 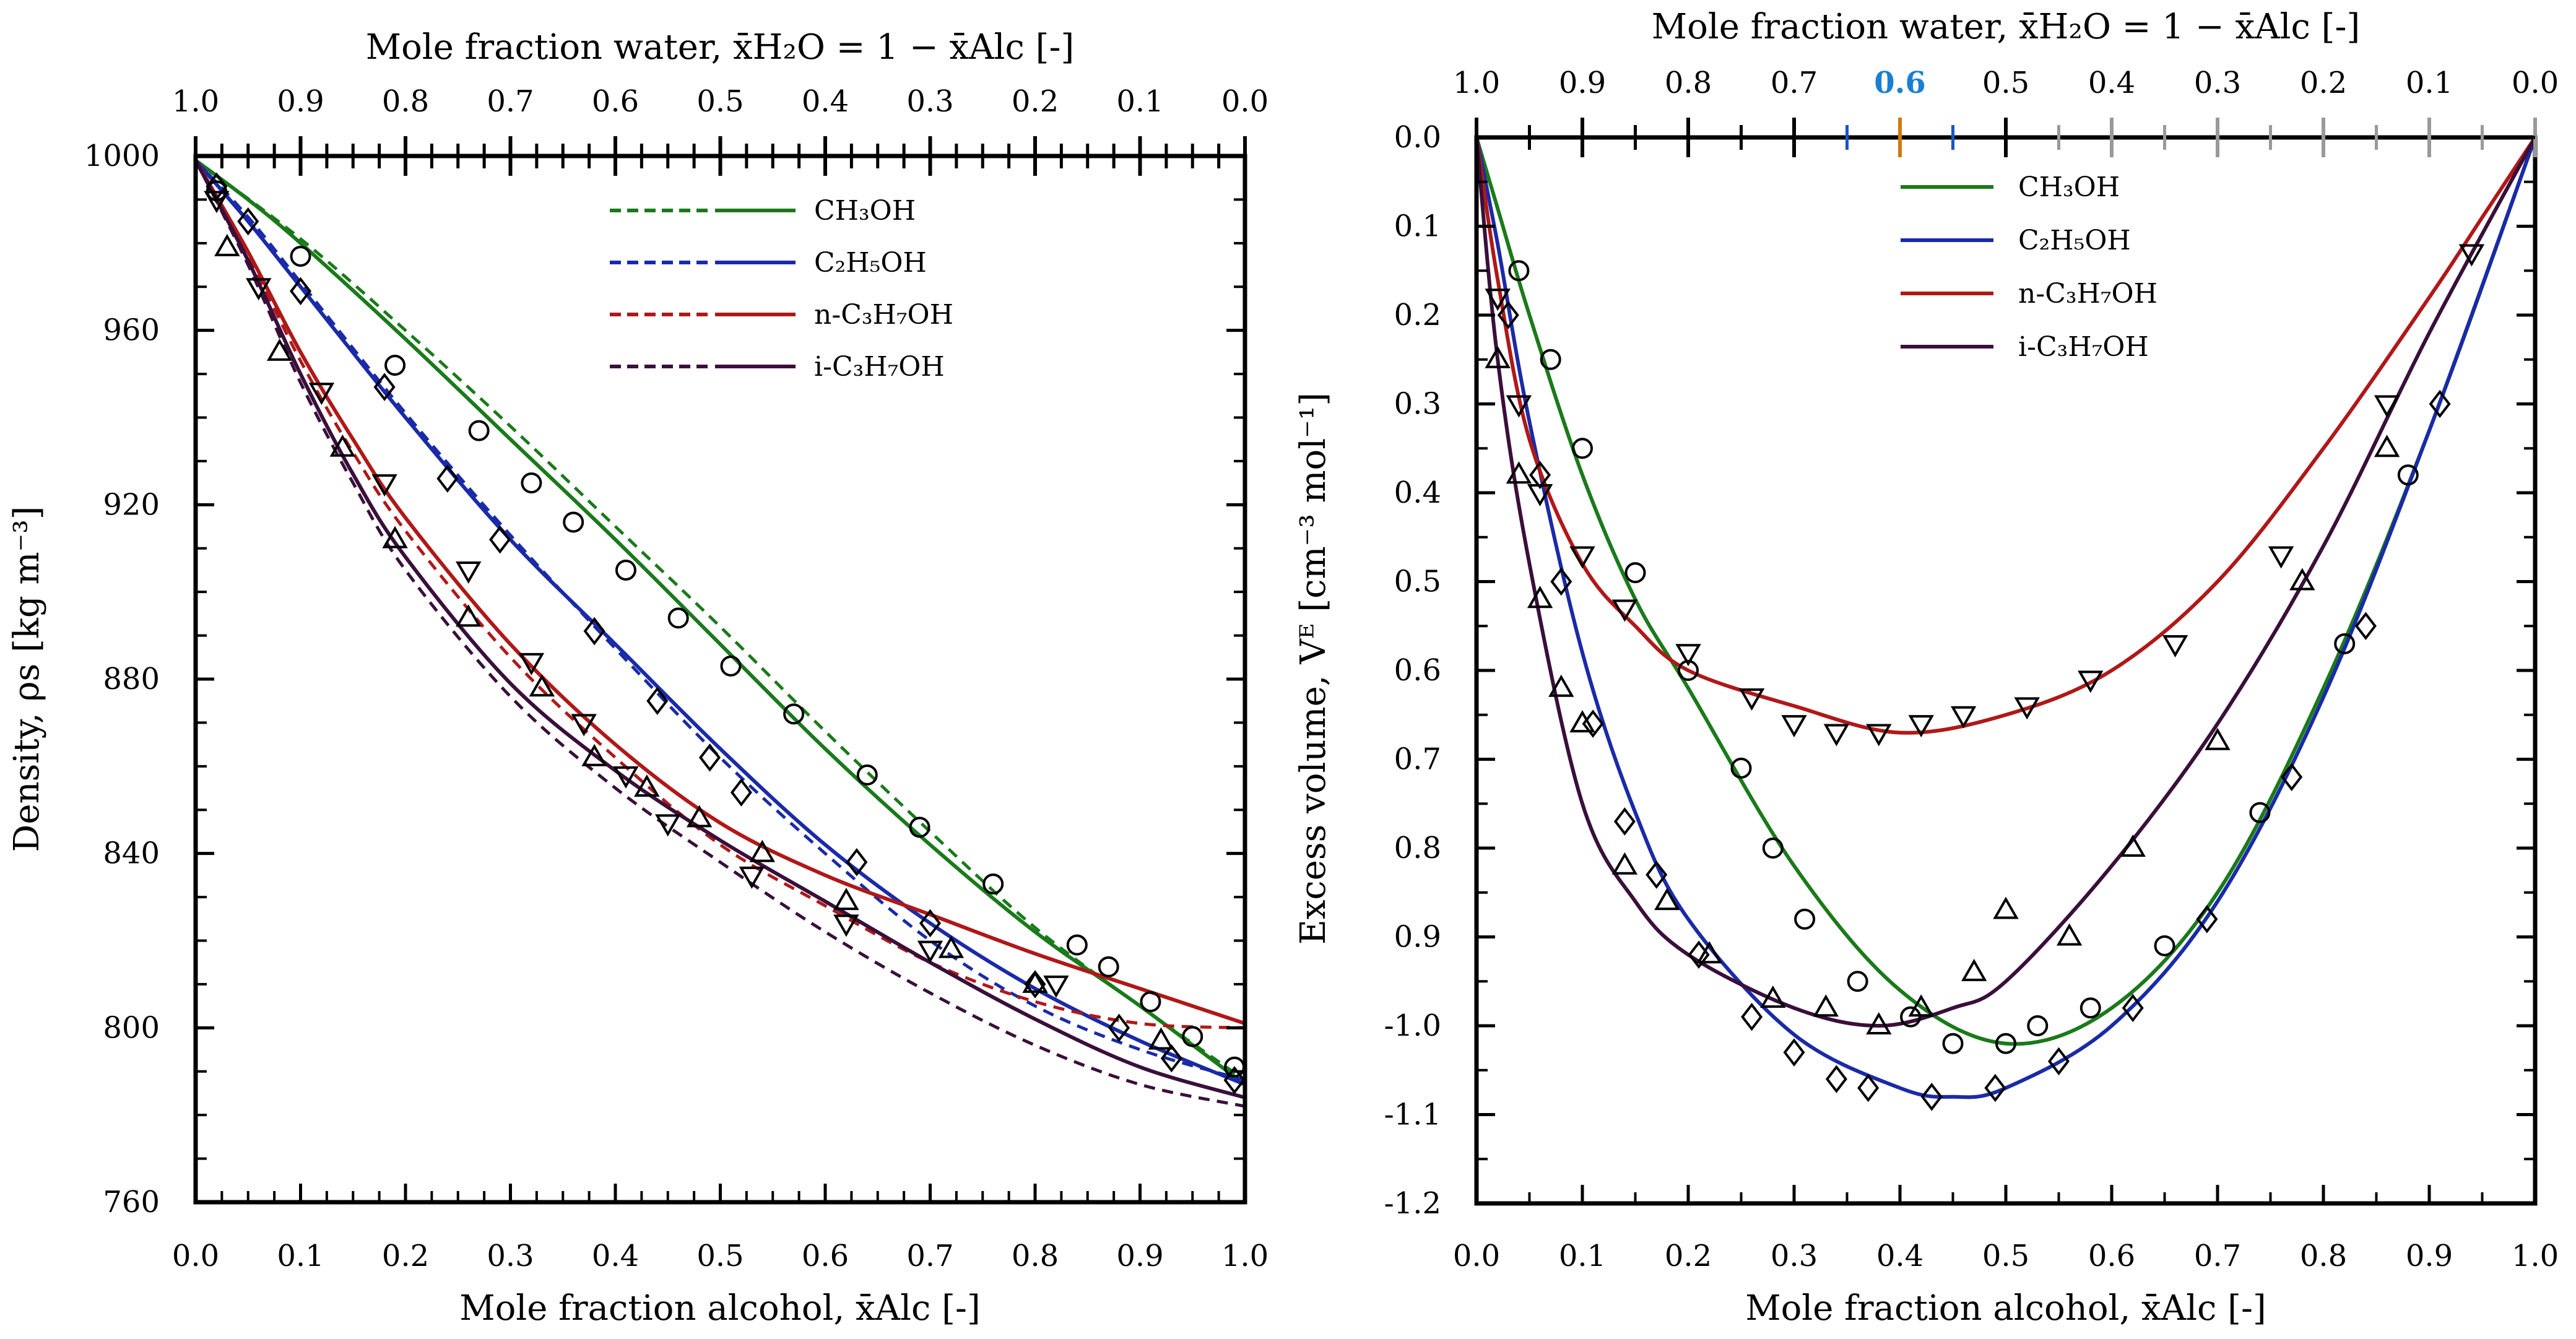 I want to click on top-x-tick-label: 0.8, so click(x=1688, y=83).